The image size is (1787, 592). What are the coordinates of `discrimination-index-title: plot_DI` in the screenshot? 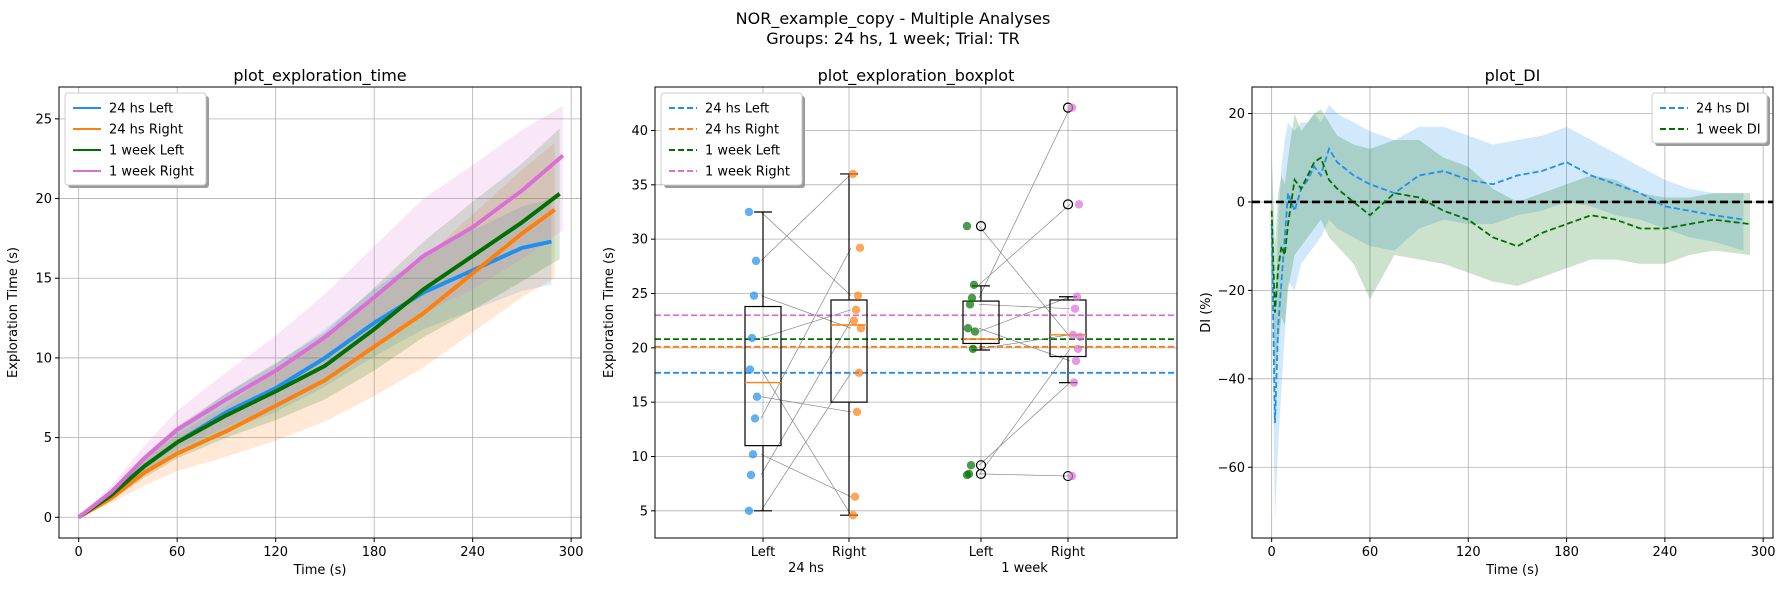 It's located at (1513, 76).